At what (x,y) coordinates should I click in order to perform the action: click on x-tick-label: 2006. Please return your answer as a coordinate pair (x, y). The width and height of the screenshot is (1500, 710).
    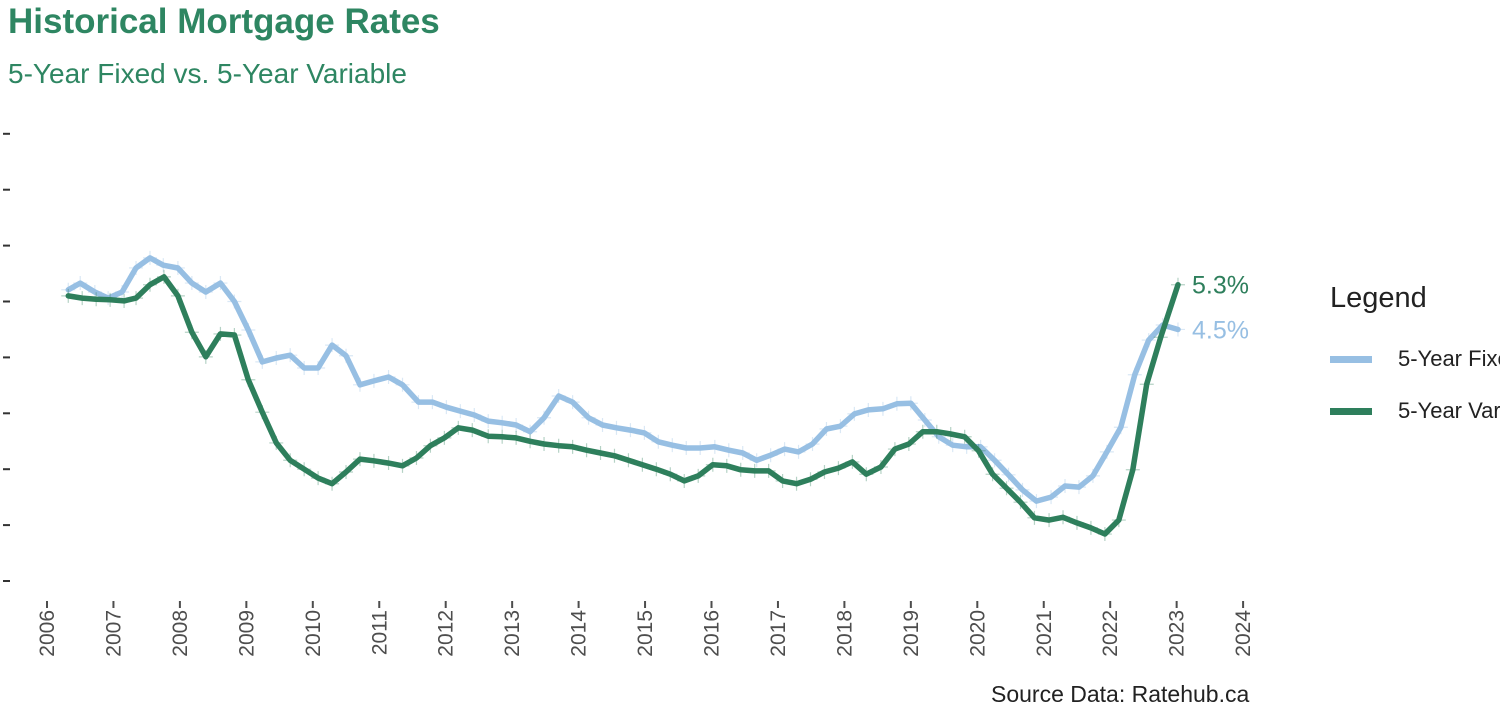
    Looking at the image, I should click on (47, 633).